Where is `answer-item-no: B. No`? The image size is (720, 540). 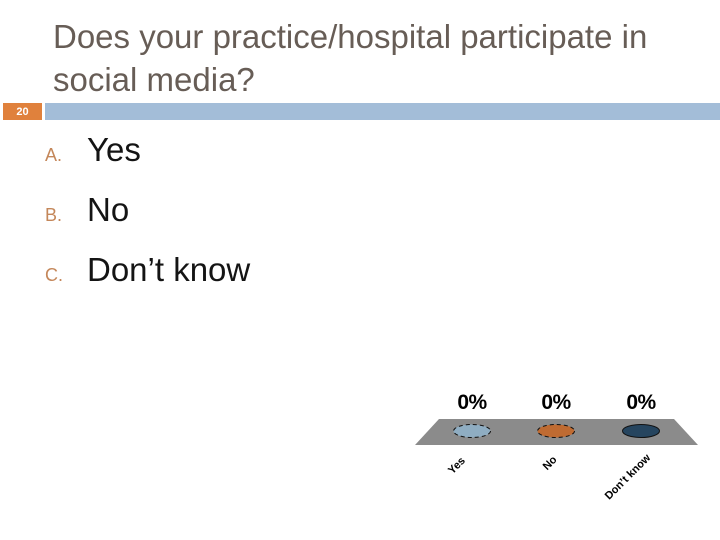 answer-item-no: B. No is located at coordinates (147, 221).